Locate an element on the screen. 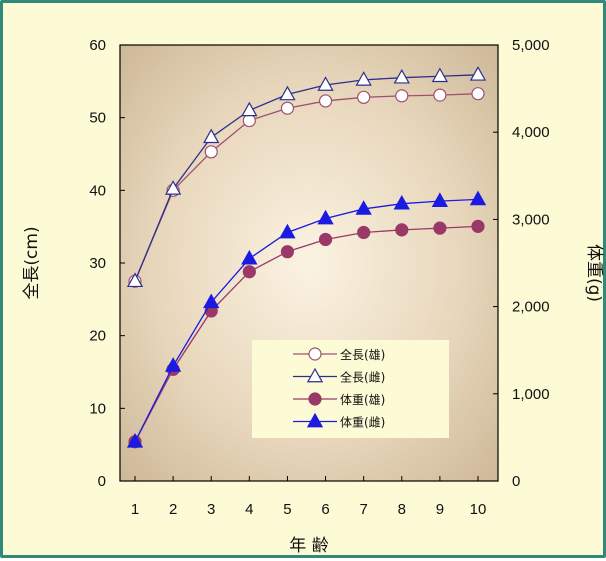  y-right-tick-label: 5,000 is located at coordinates (531, 45).